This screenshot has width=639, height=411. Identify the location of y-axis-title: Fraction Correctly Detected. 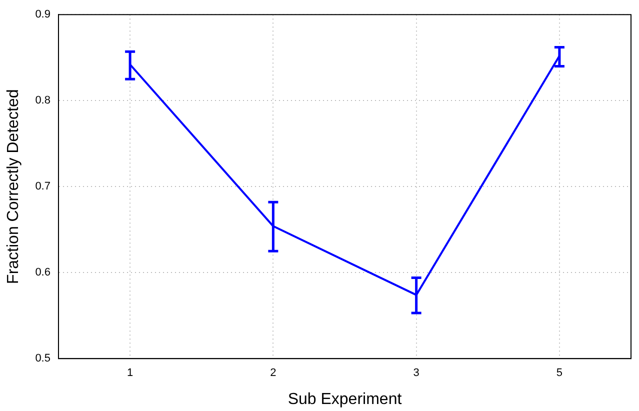
(13, 186).